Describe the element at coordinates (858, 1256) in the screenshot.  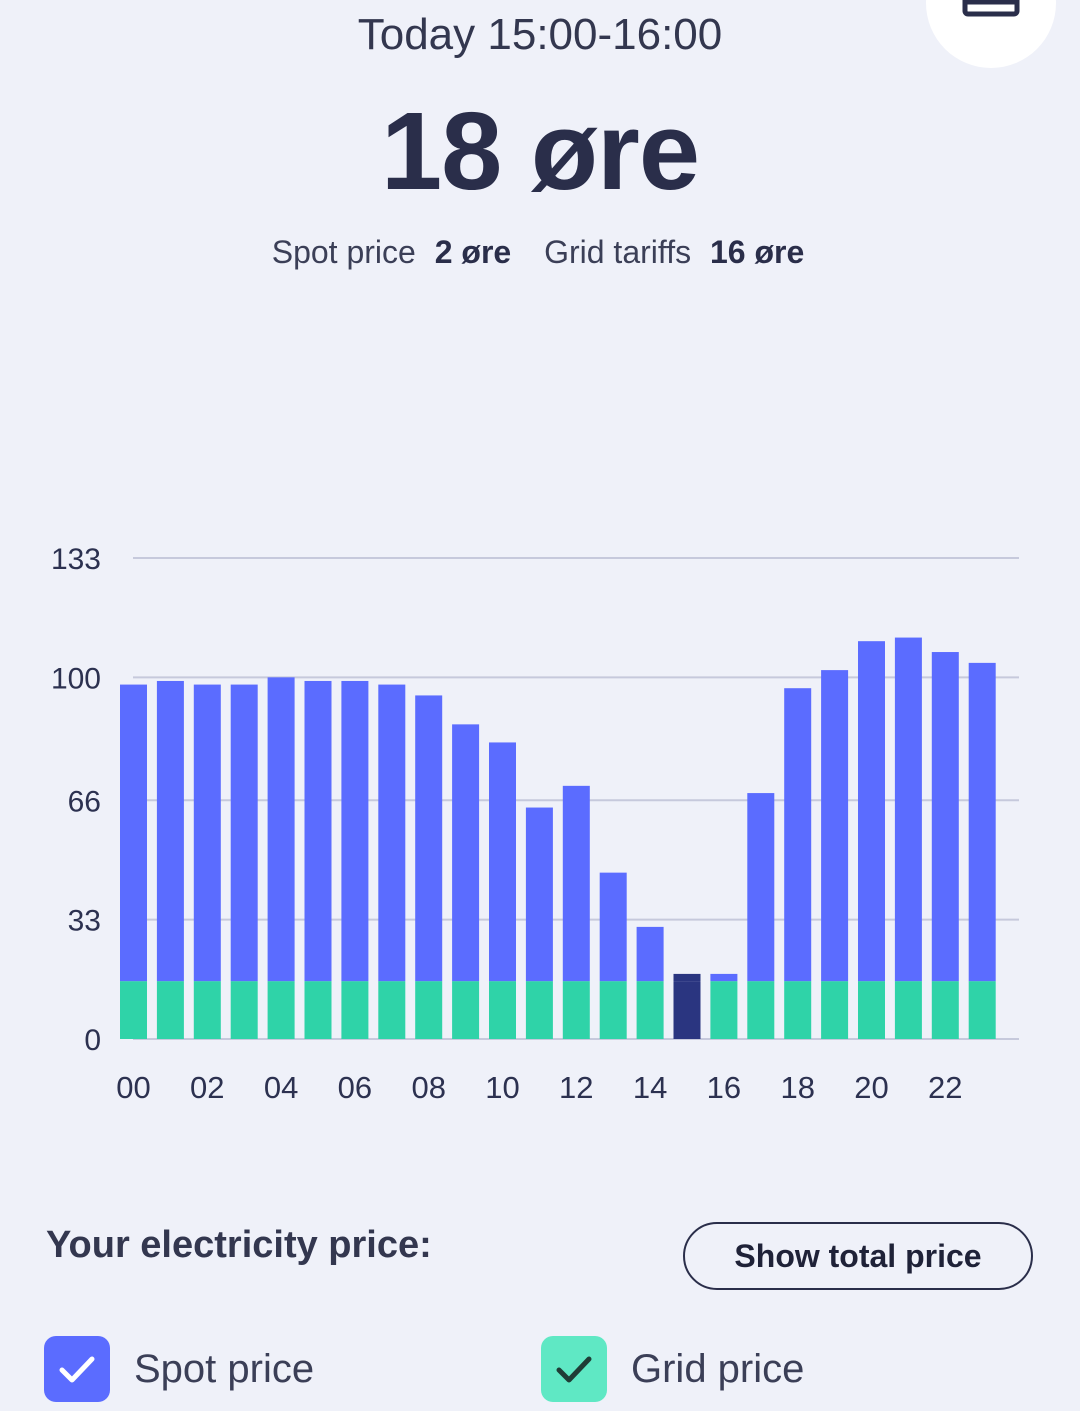
I see `show-total-price-button: Show total price` at that location.